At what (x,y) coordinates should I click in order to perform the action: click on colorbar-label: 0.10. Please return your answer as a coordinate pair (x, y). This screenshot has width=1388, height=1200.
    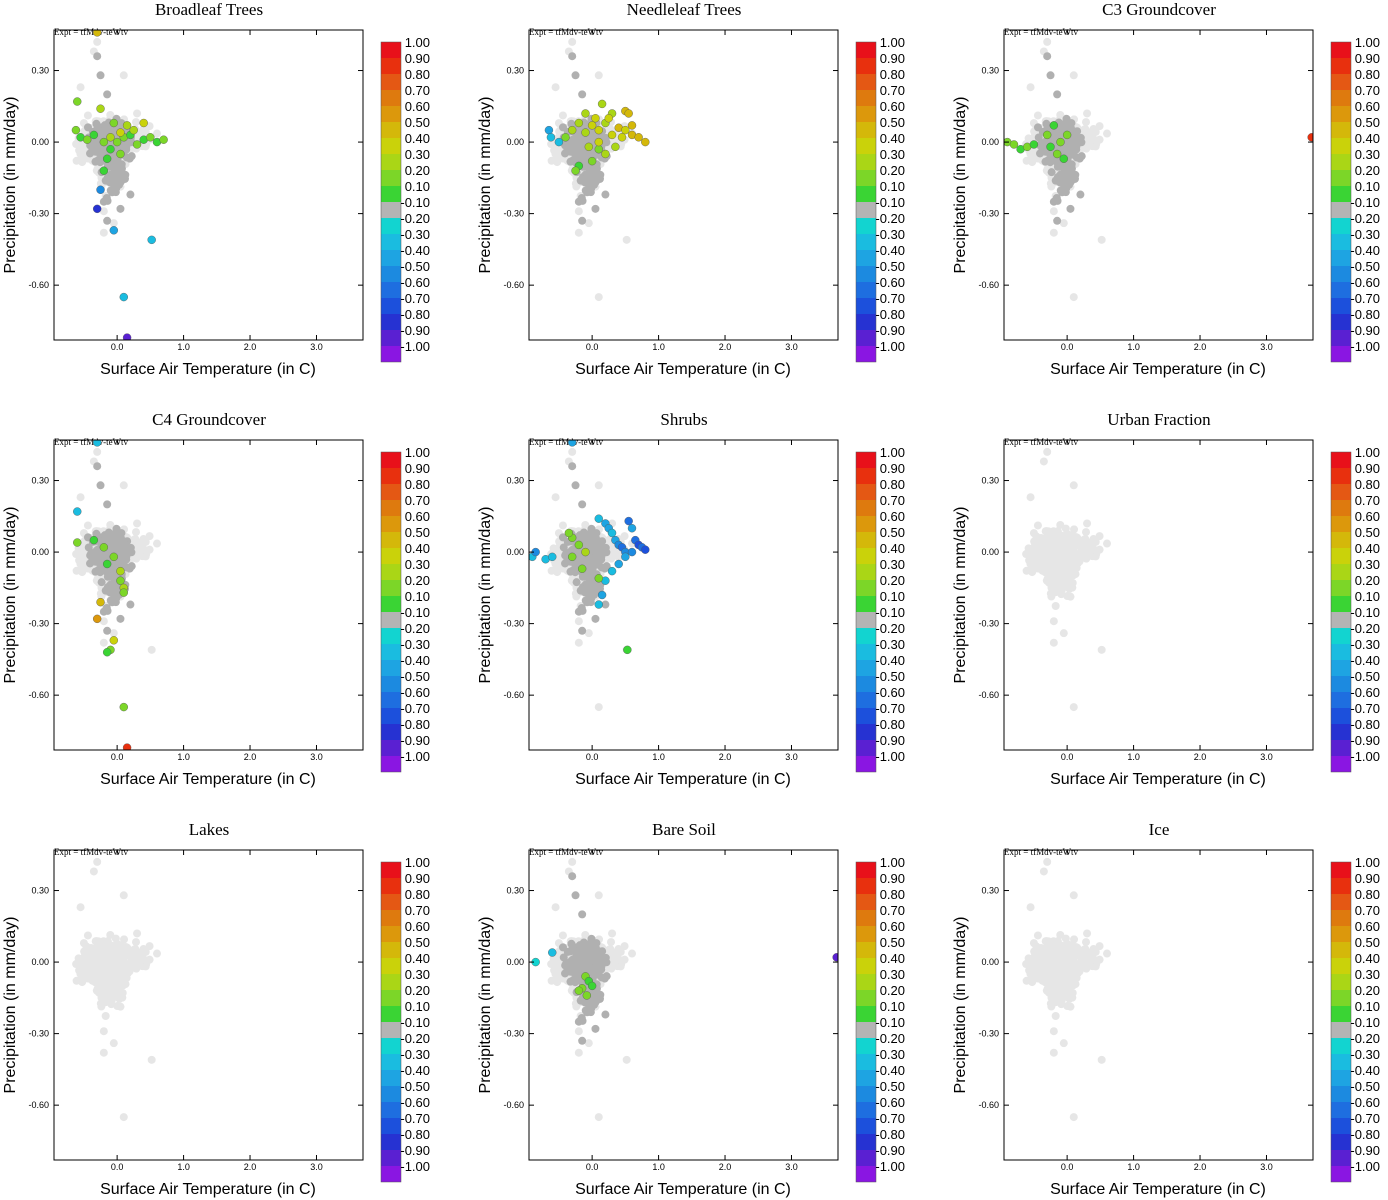
    Looking at the image, I should click on (417, 186).